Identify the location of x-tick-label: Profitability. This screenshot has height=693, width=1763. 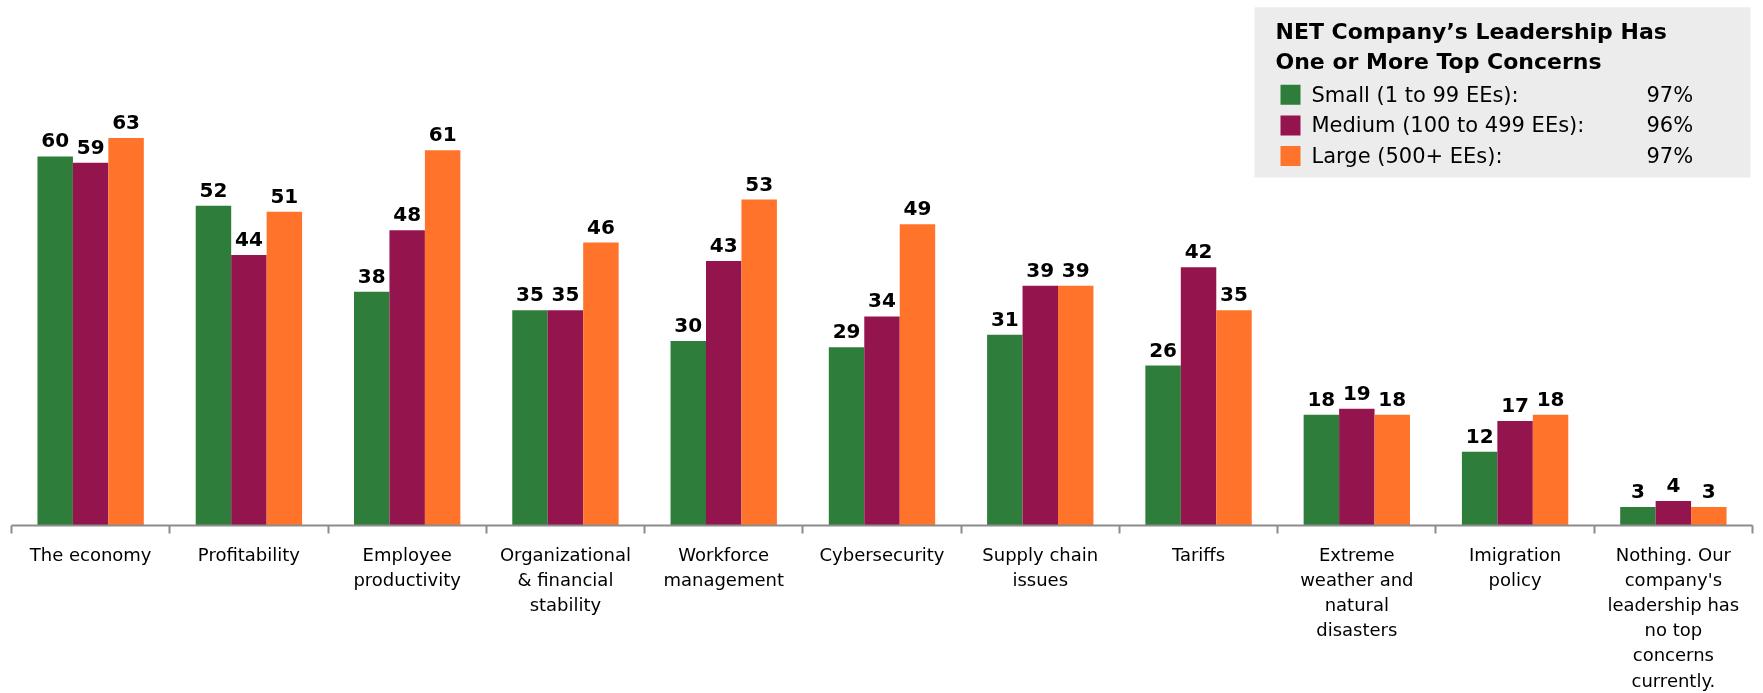
(249, 554).